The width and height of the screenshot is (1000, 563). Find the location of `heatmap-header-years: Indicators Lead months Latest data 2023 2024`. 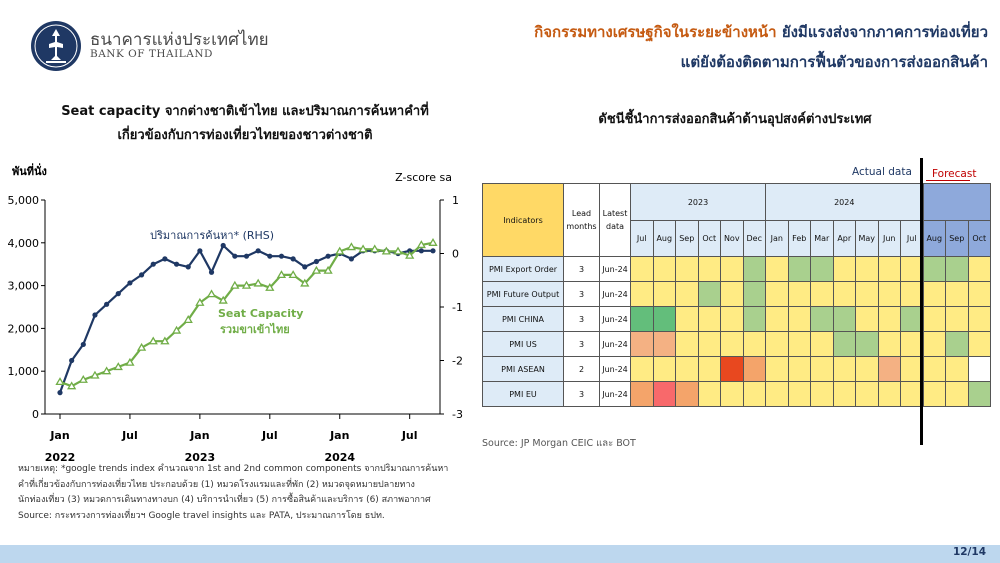

heatmap-header-years: Indicators Lead months Latest data 2023 2024 is located at coordinates (736, 220).